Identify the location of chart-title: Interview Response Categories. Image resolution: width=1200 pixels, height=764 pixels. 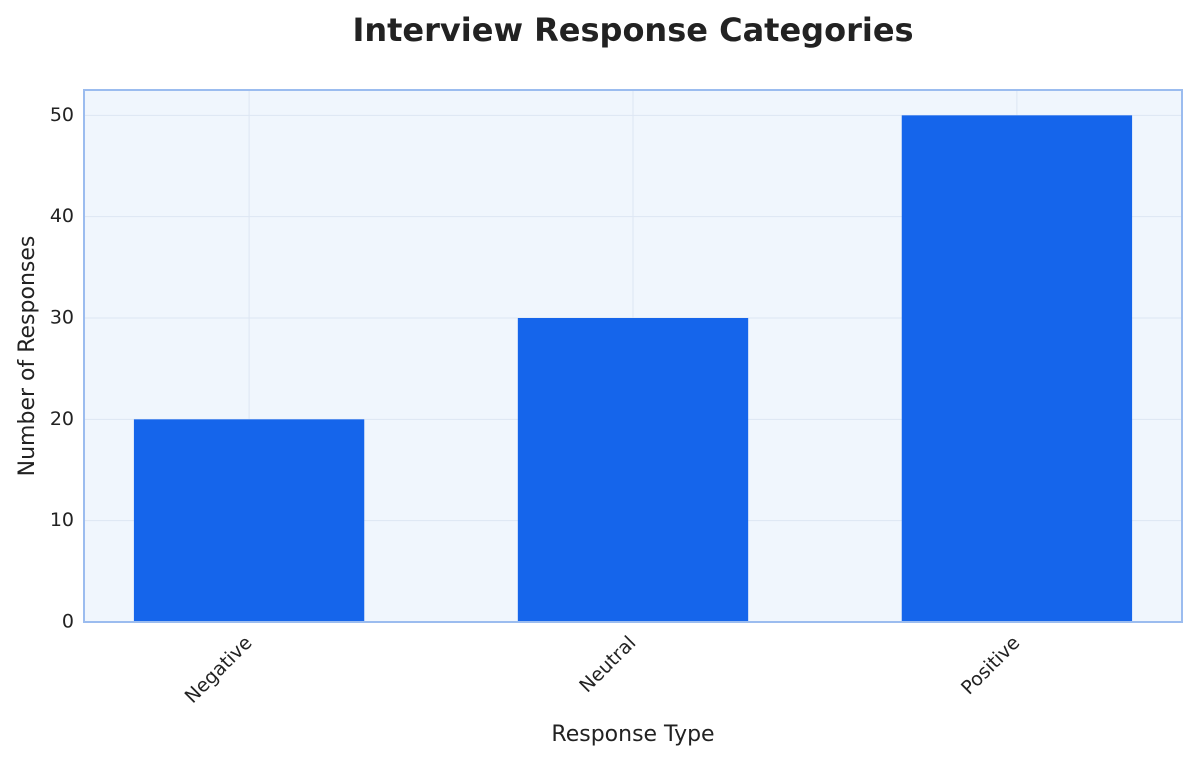
(632, 30).